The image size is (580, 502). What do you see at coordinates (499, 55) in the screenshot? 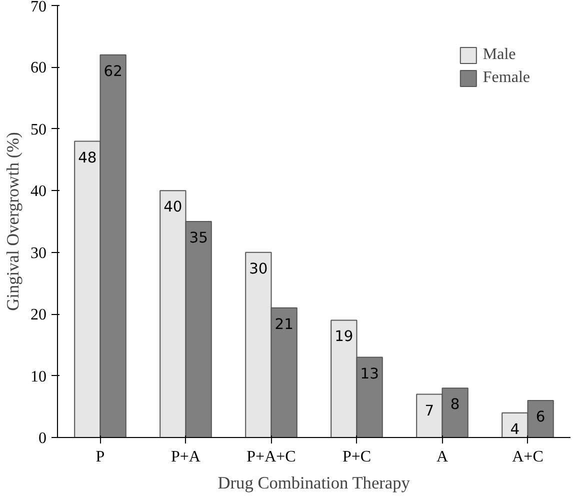
I see `legend-label: Male` at bounding box center [499, 55].